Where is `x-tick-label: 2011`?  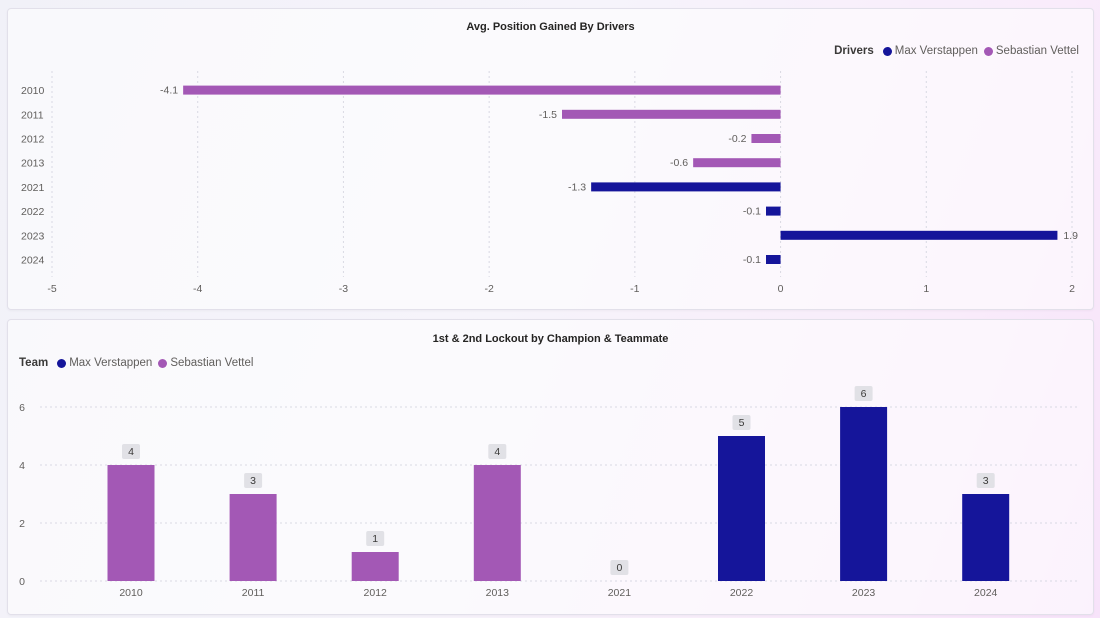 x-tick-label: 2011 is located at coordinates (253, 593).